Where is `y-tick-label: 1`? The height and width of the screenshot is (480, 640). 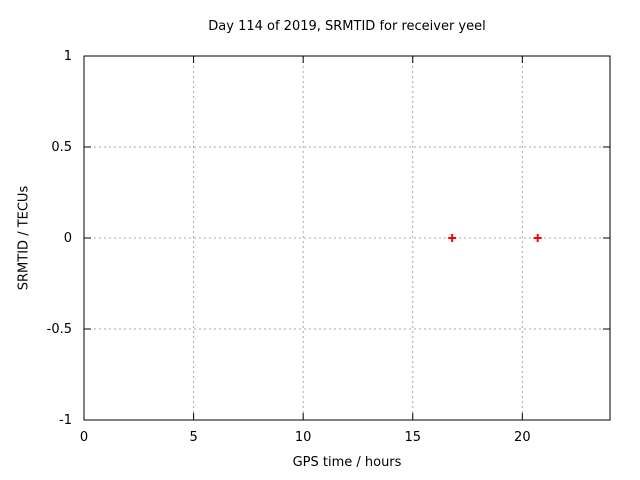
y-tick-label: 1 is located at coordinates (68, 56).